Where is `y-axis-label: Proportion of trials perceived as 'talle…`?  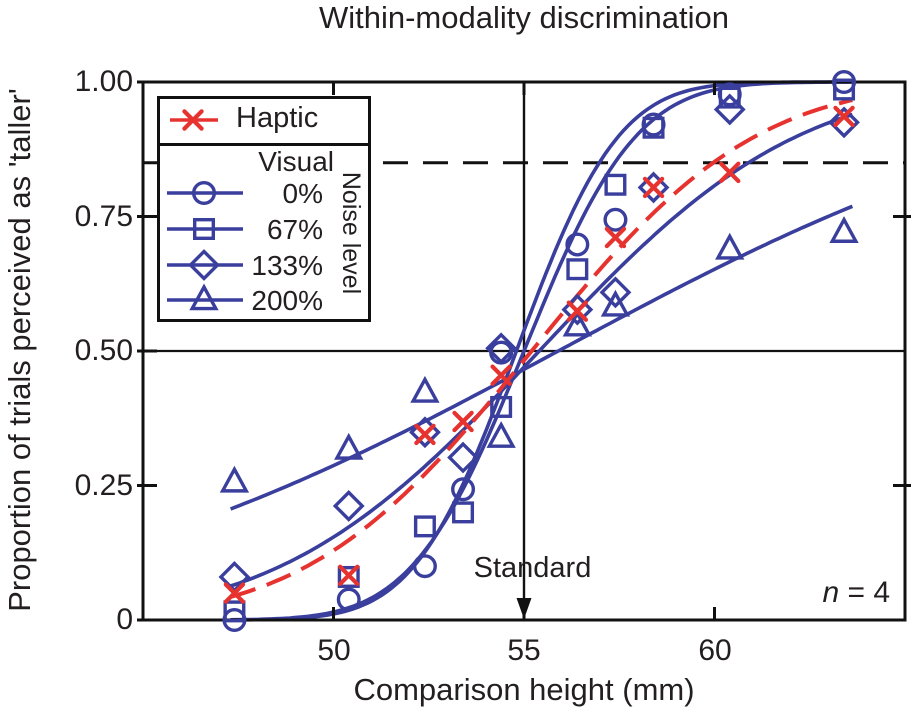 y-axis-label: Proportion of trials perceived as 'talle… is located at coordinates (19, 350).